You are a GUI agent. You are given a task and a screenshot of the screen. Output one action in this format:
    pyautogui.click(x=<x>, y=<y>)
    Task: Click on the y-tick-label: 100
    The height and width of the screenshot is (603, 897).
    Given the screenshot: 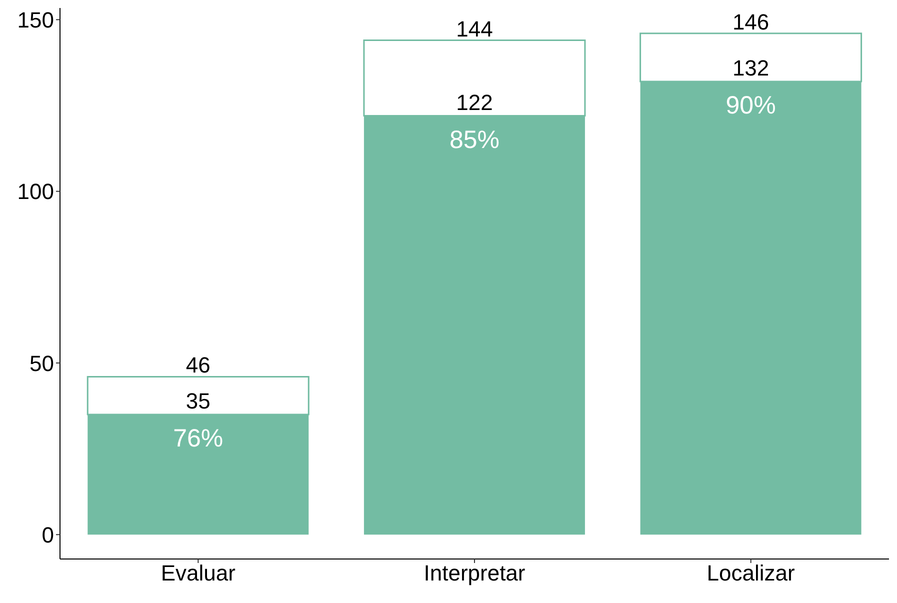 What is the action you would take?
    pyautogui.click(x=35, y=191)
    